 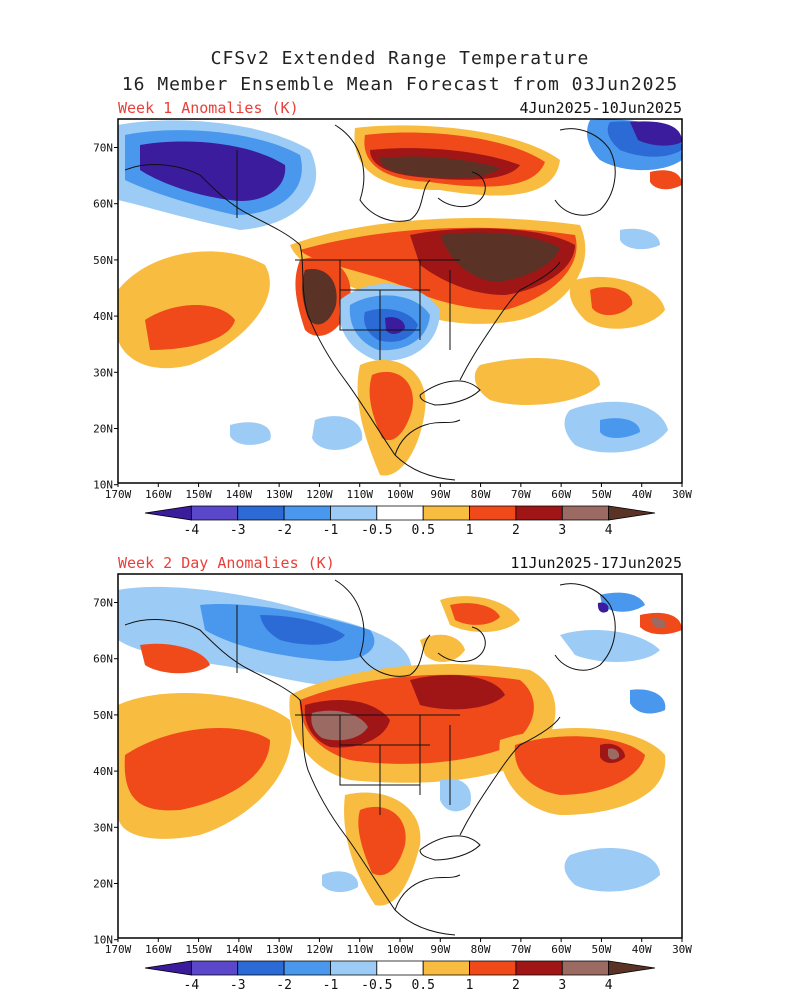 I want to click on week2-colorbar-label: 0.5, so click(x=422, y=985).